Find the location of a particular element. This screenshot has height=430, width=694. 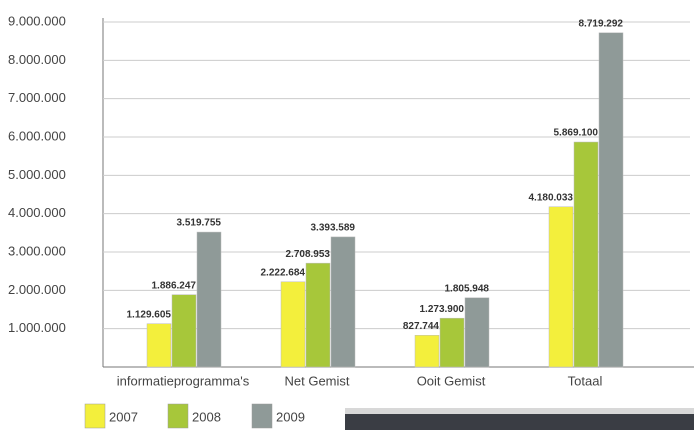

x-tick-label: informatieprogramma's is located at coordinates (183, 380).